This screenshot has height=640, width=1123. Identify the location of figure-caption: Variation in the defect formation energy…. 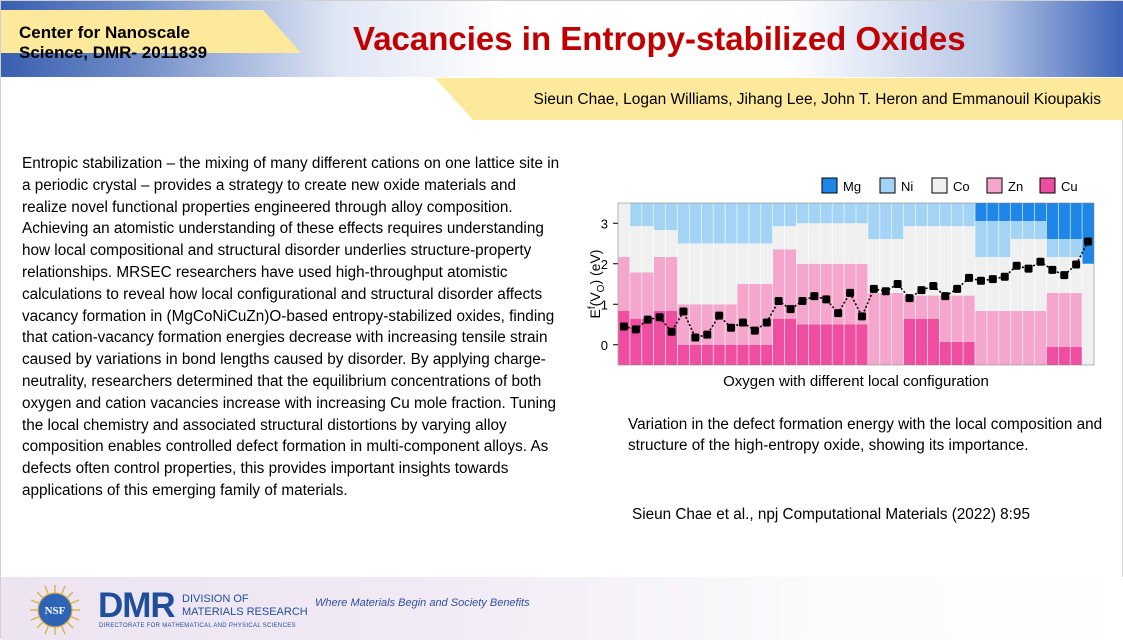
(865, 435).